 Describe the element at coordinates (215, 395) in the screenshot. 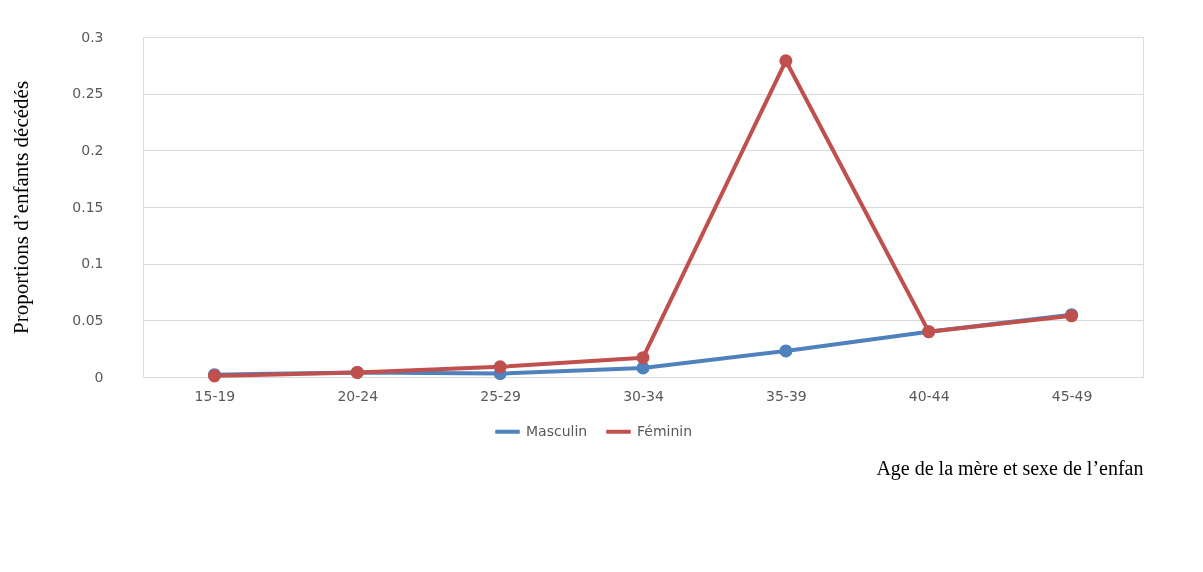

I see `x-tick-label: 15-19` at that location.